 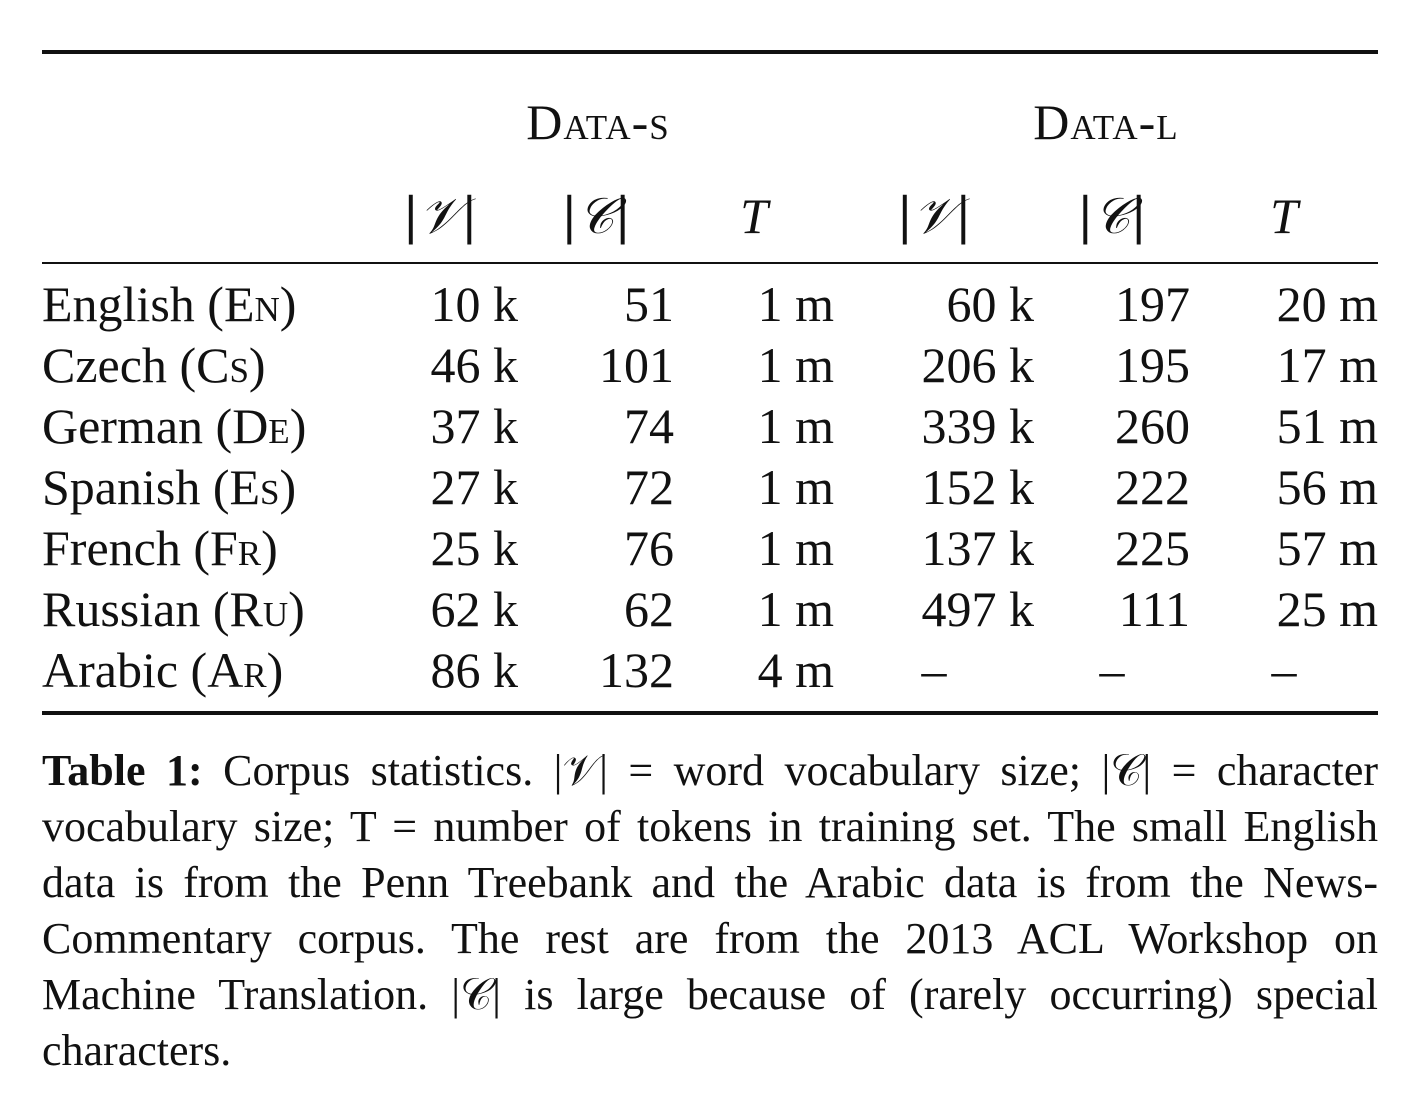 I want to click on cell-tokens-l: 25 m, so click(x=1327, y=609).